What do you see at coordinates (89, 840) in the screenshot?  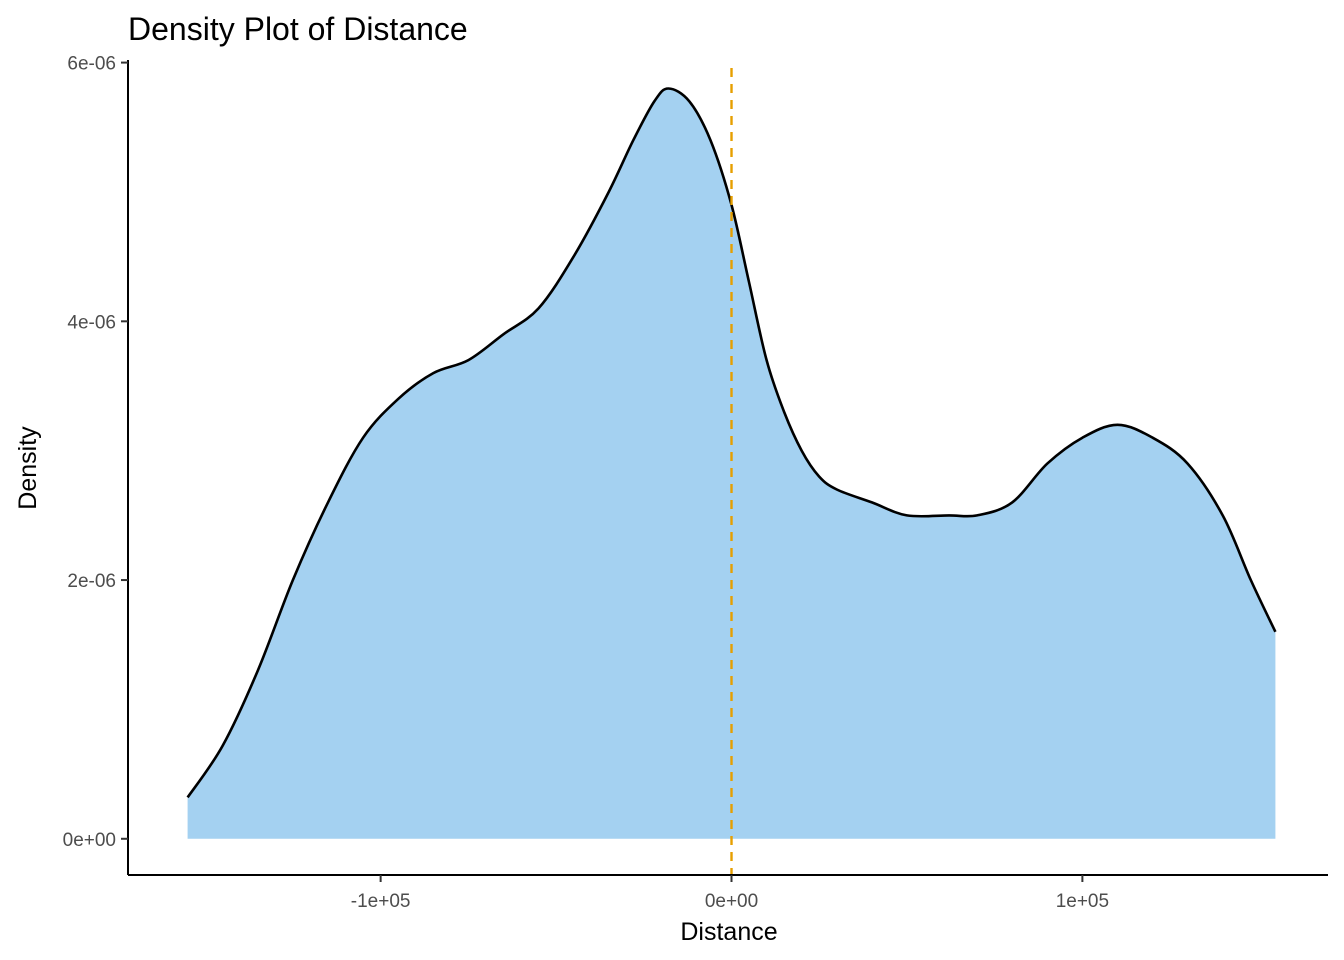 I see `y-tick-label: 0e+00` at bounding box center [89, 840].